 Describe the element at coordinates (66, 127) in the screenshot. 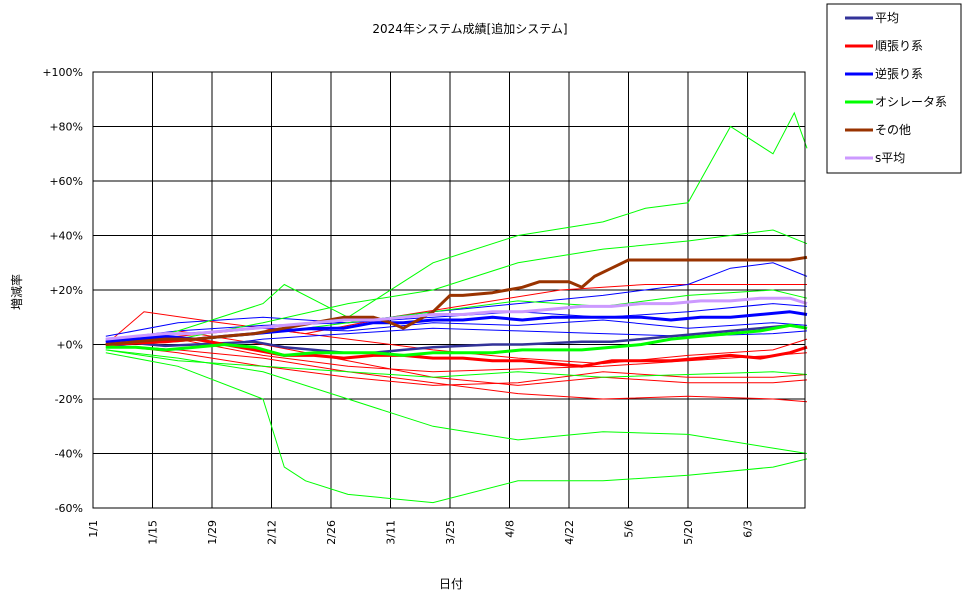

I see `y-tick-label: +80%` at that location.